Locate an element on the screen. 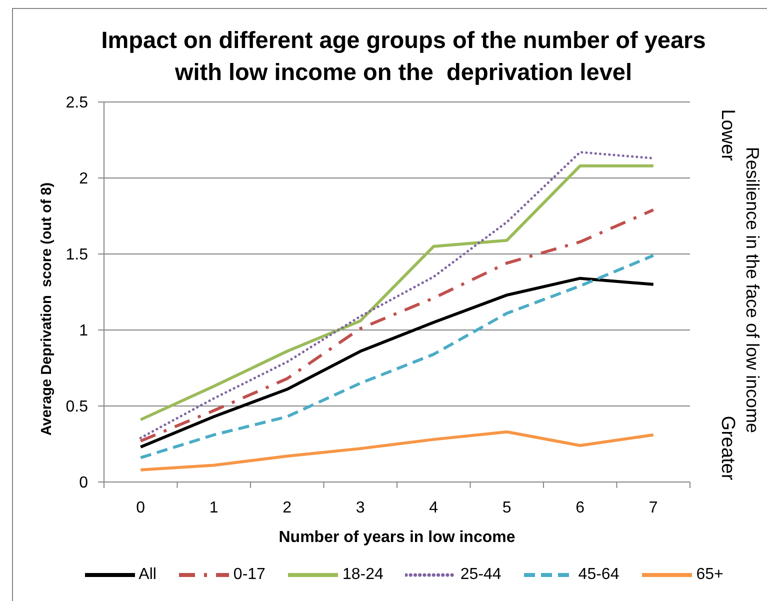  y-tick-label: 2 is located at coordinates (83, 179).